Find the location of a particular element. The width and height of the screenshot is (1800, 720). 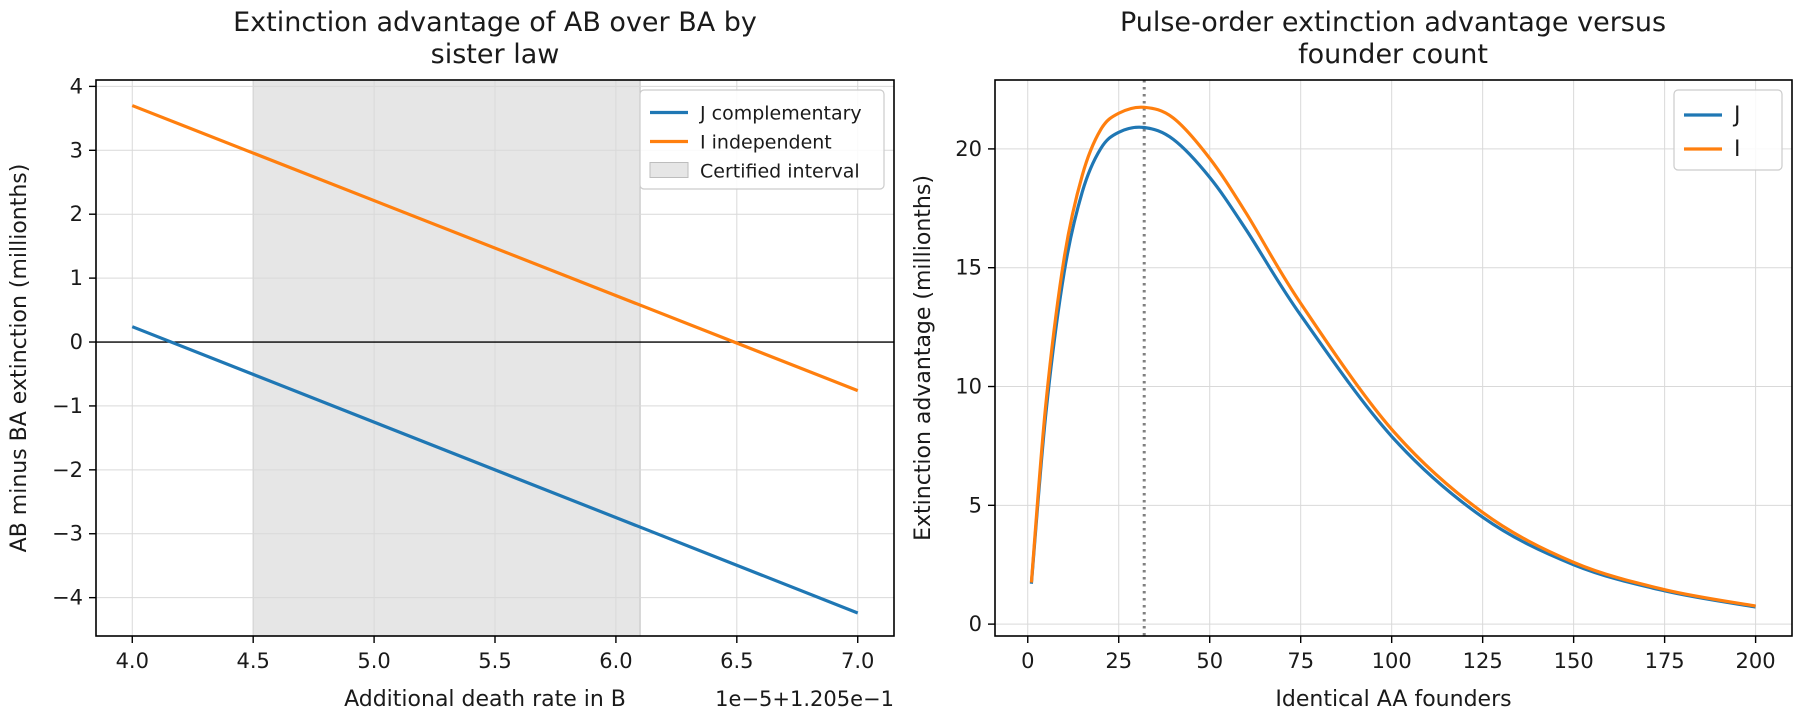

chart0-xtick-label-6: 7.0 is located at coordinates (857, 661).